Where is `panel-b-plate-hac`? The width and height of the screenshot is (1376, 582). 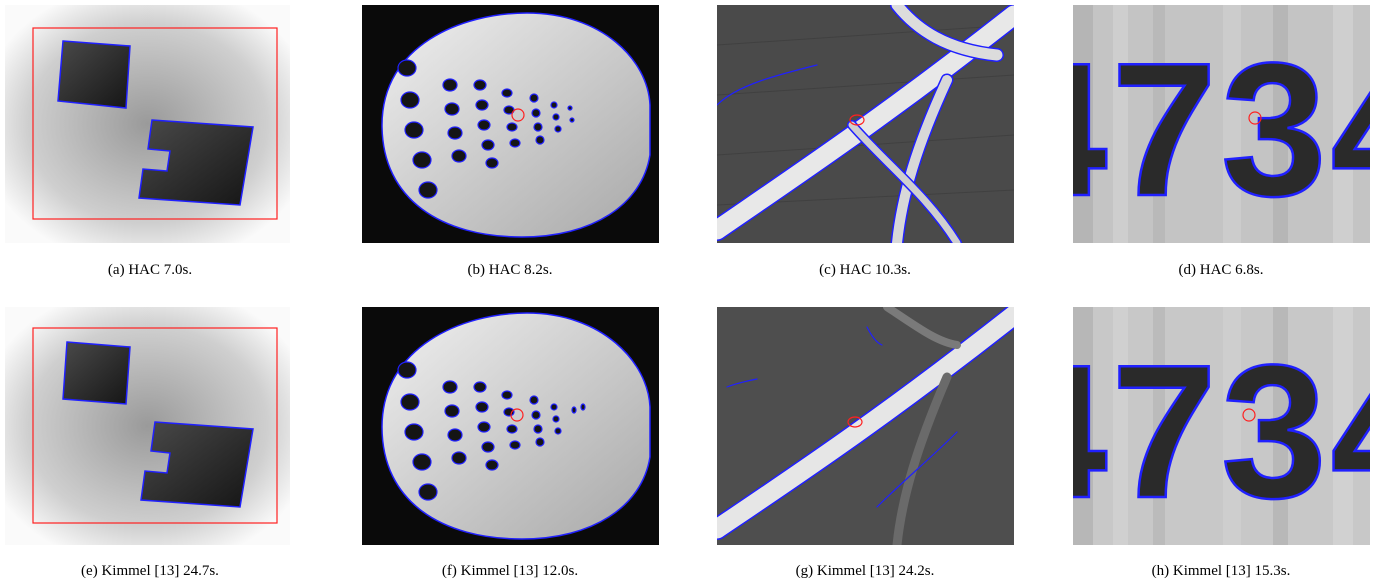 panel-b-plate-hac is located at coordinates (510, 124).